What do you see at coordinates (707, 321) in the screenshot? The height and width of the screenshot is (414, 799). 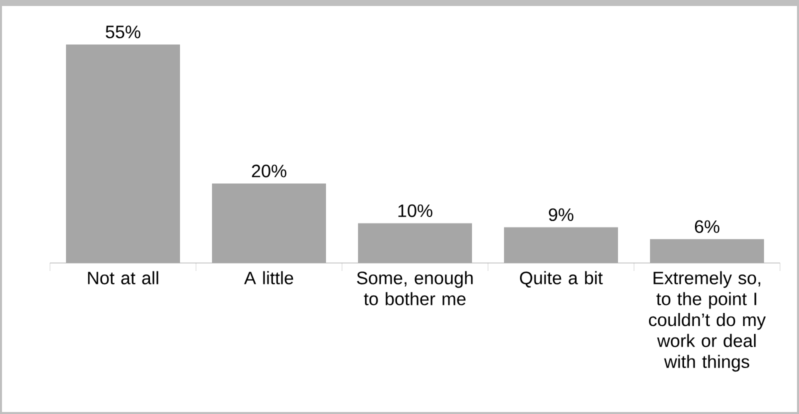 I see `x-tick-label: Extremely so, to the point I couldn’t do my work or deal with things` at bounding box center [707, 321].